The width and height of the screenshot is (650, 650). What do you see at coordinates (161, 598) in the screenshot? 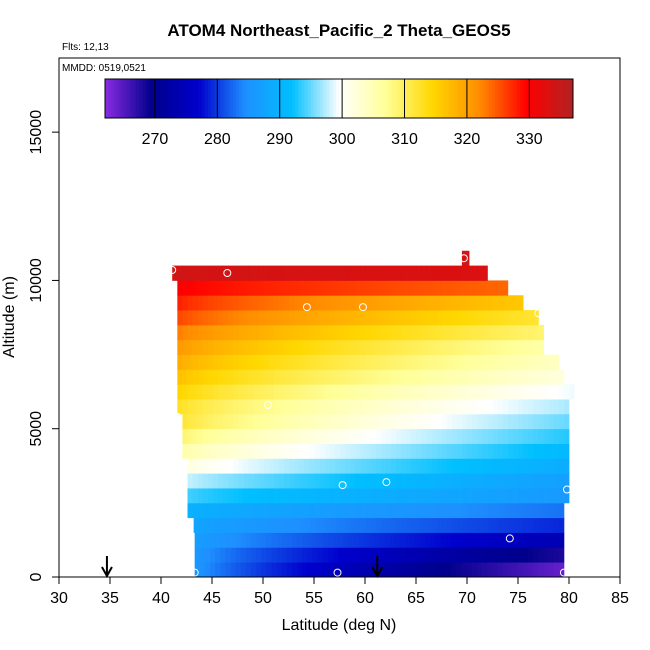
I see `x-tick-label: 40` at bounding box center [161, 598].